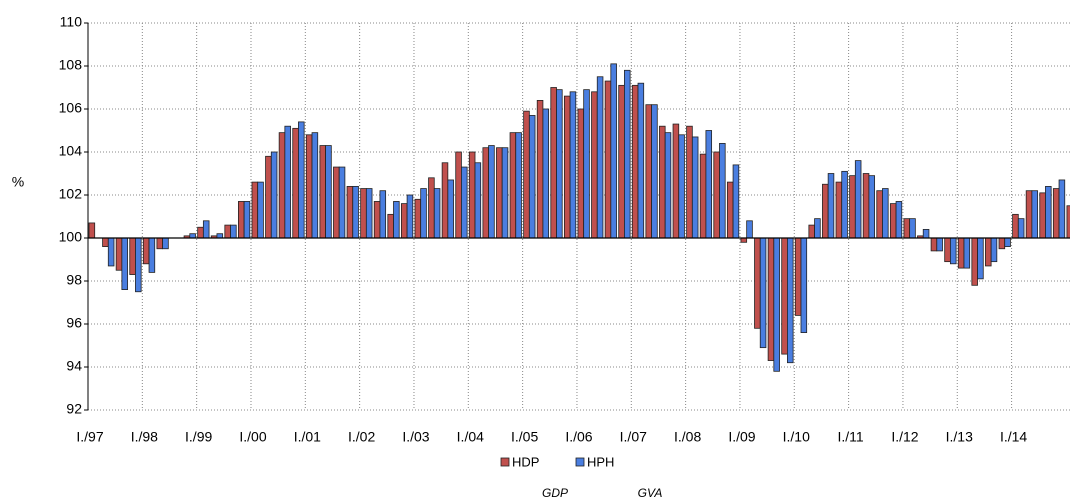 This screenshot has height=503, width=1070. I want to click on x-tick-label: I./10, so click(796, 437).